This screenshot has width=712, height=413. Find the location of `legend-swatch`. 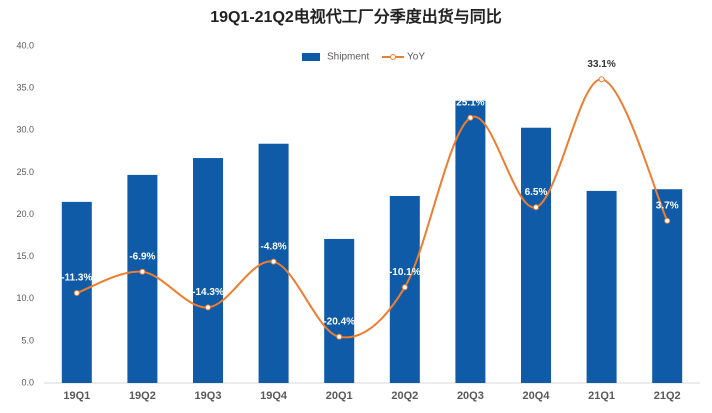

legend-swatch is located at coordinates (311, 57).